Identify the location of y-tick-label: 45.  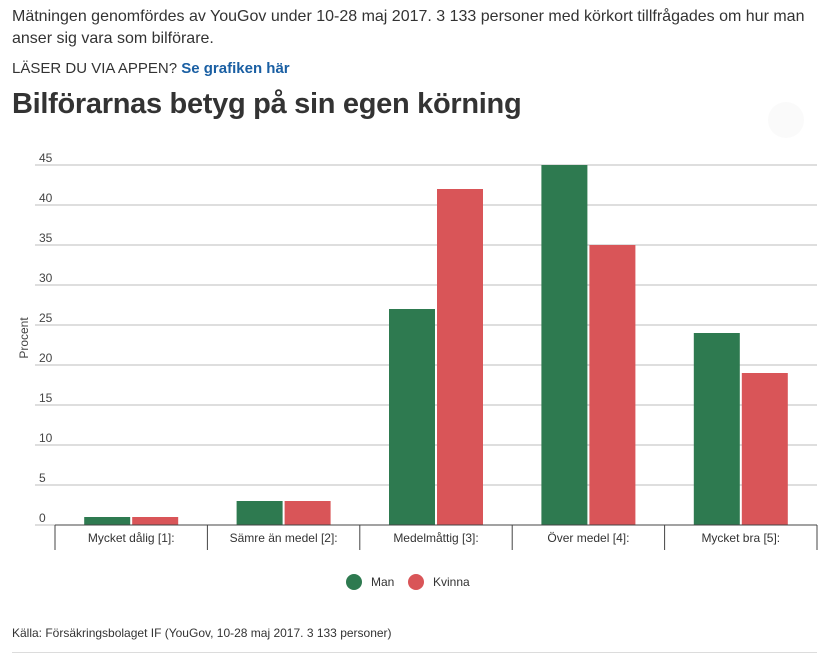
(46, 158).